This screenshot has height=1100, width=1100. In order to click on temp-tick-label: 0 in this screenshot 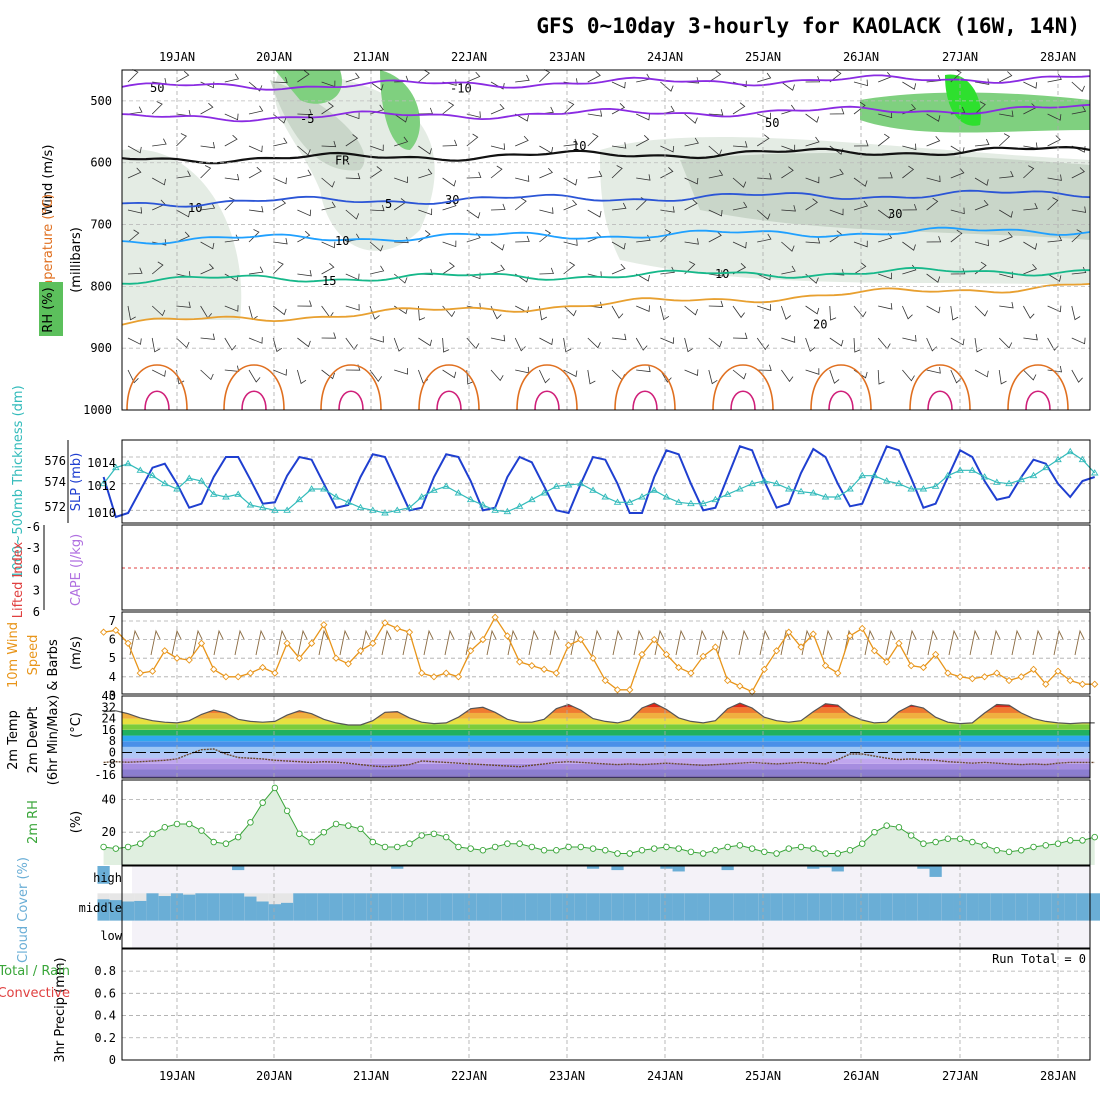, I will do `click(112, 753)`.